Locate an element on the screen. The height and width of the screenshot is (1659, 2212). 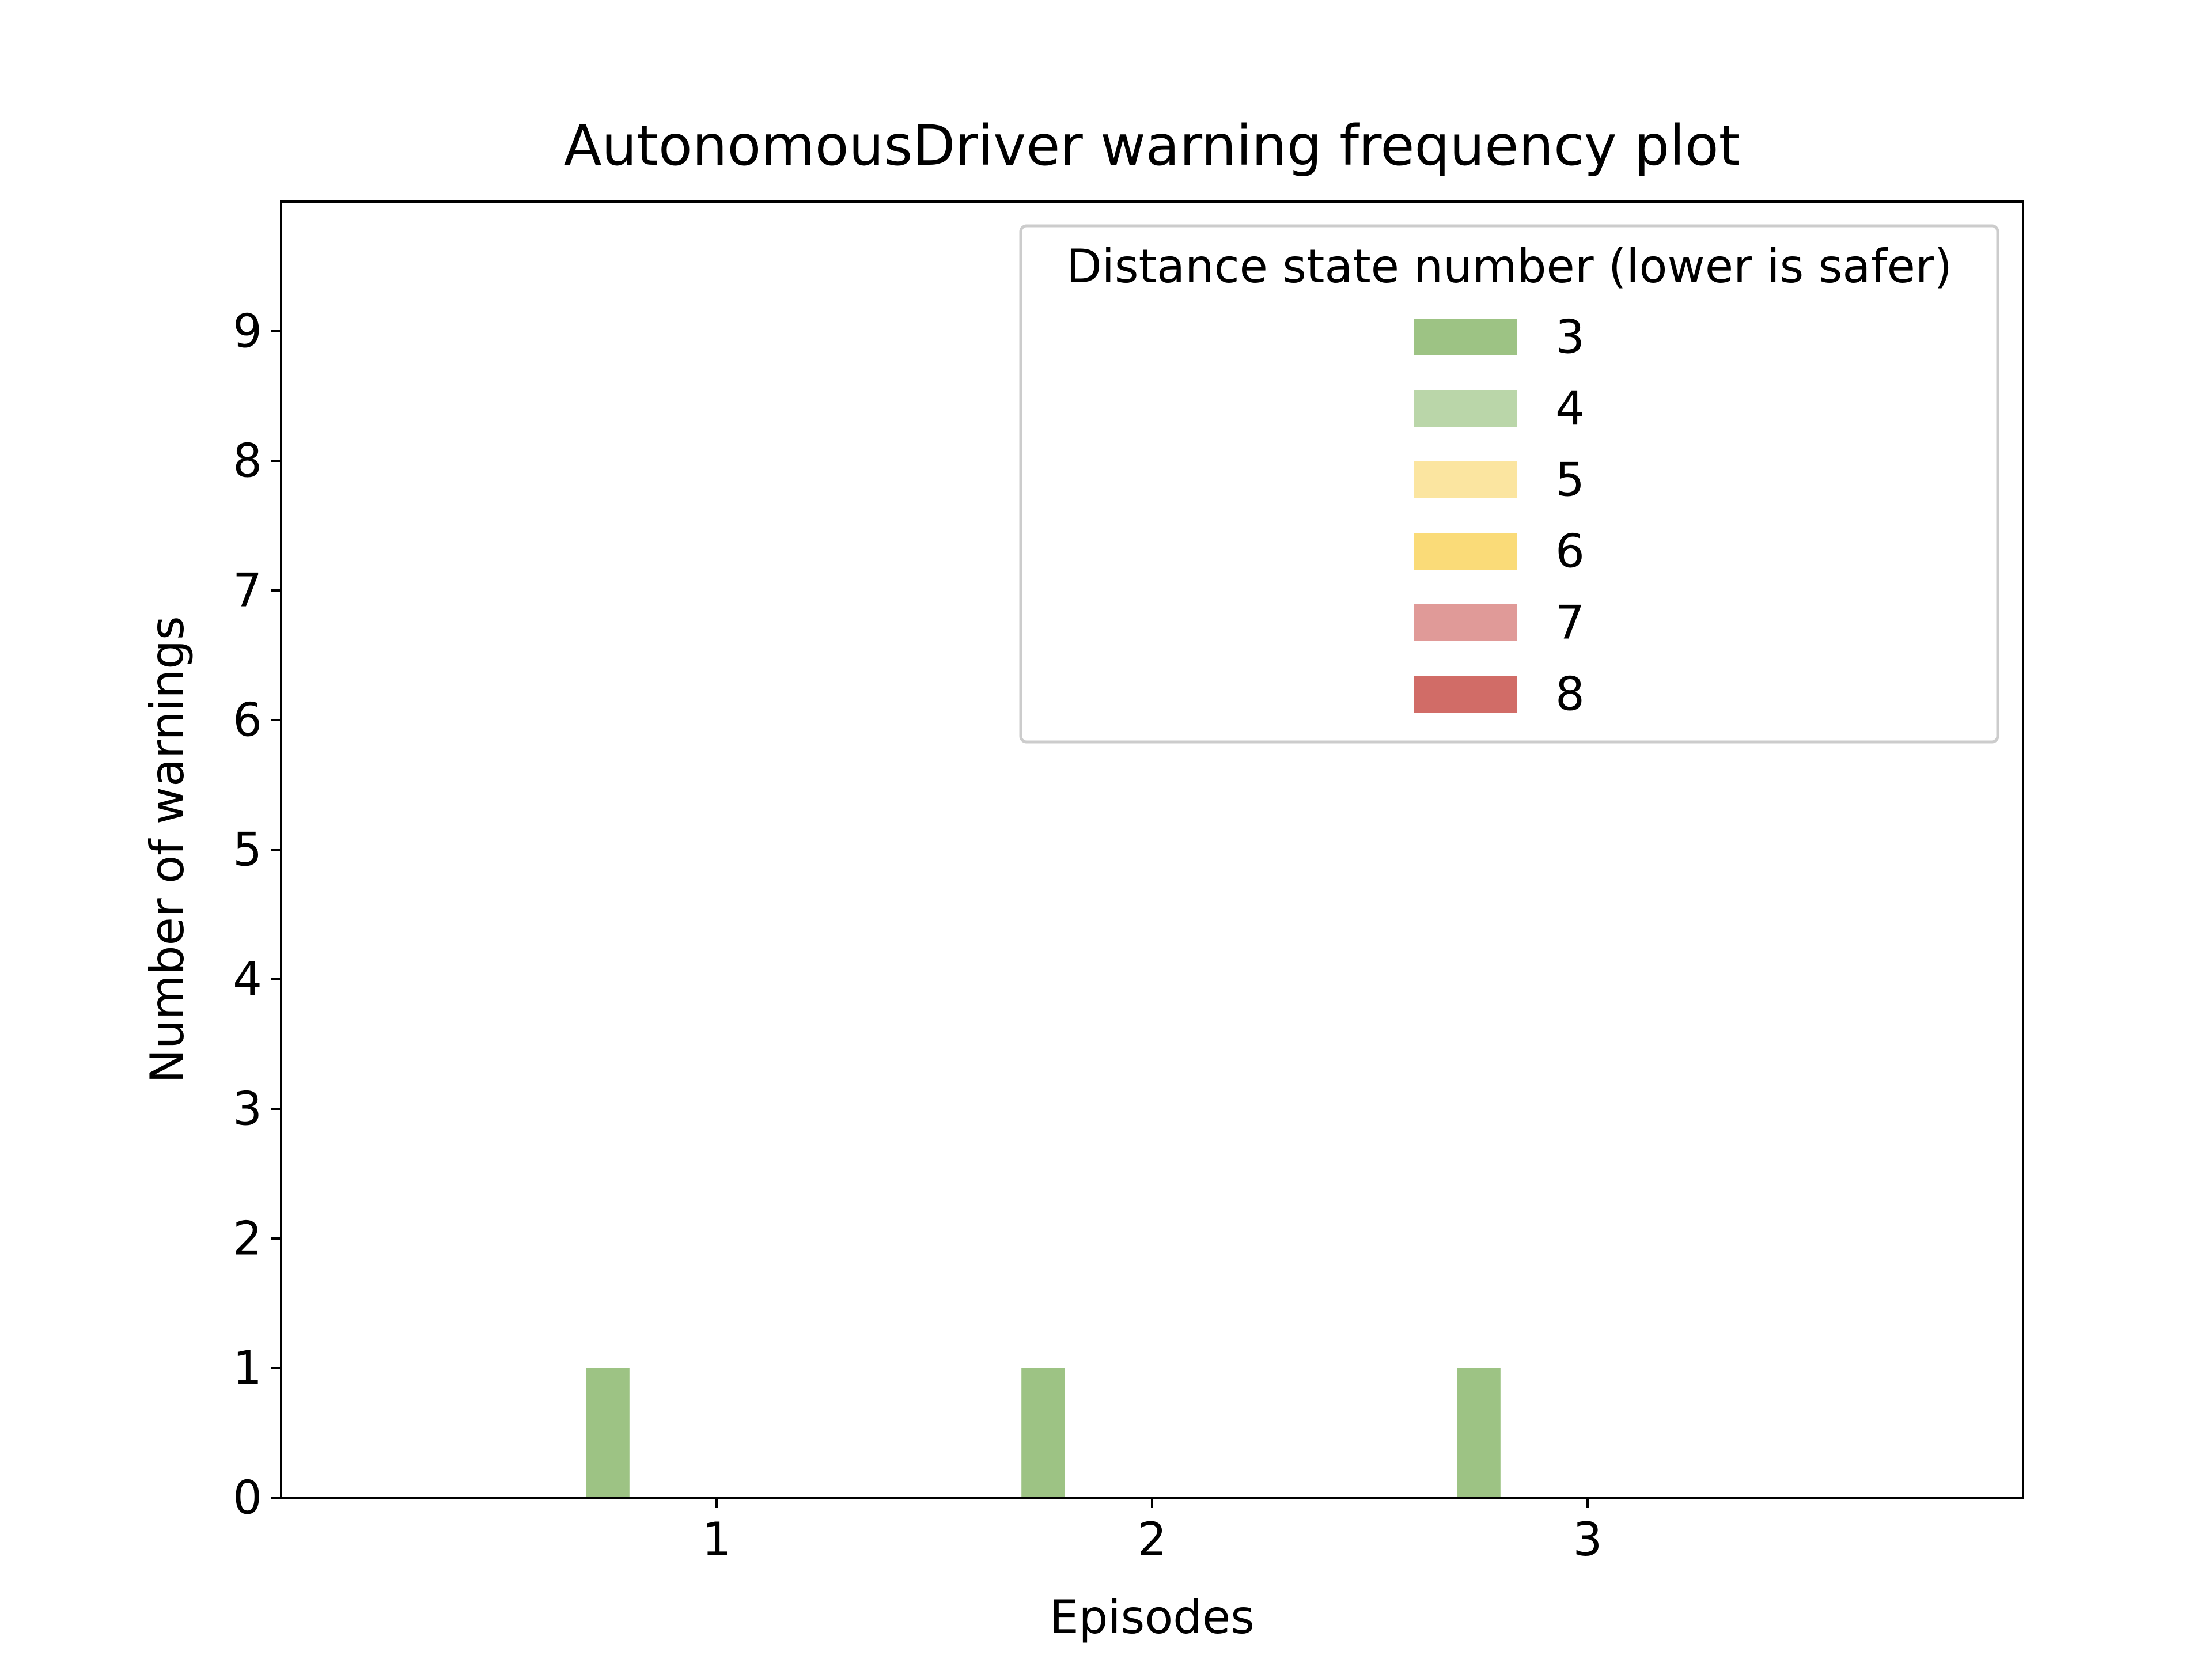
bar-group is located at coordinates (1043, 1433).